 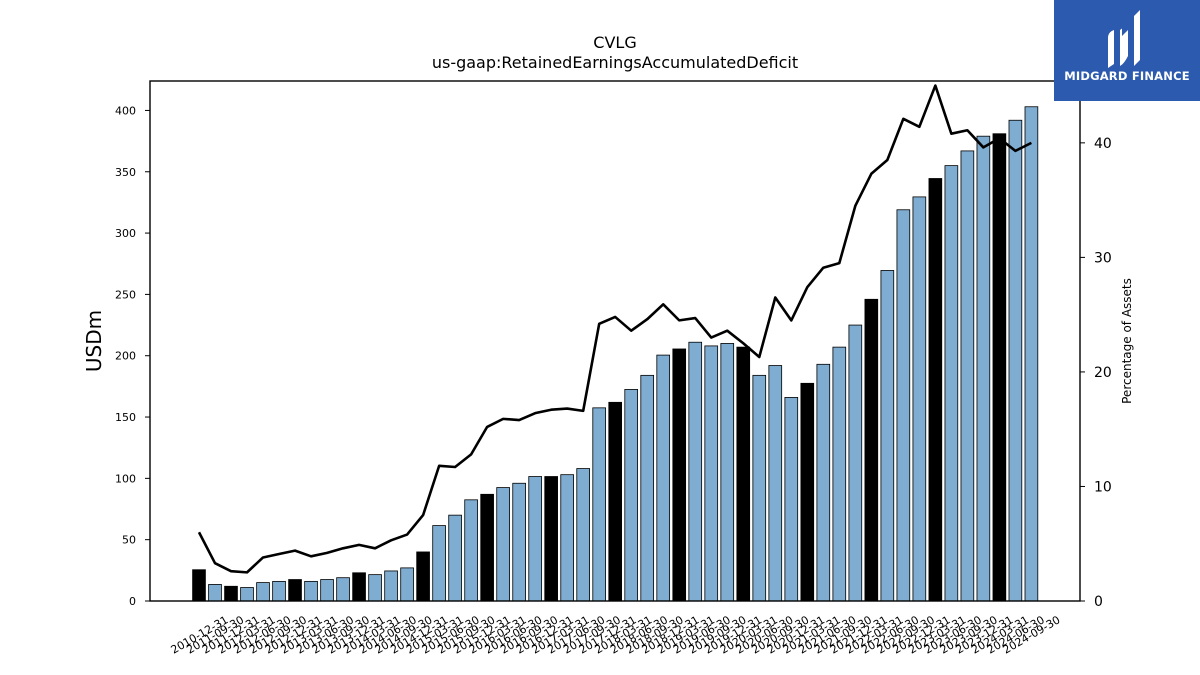 I want to click on y2-tick-label: 30, so click(x=1103, y=258).